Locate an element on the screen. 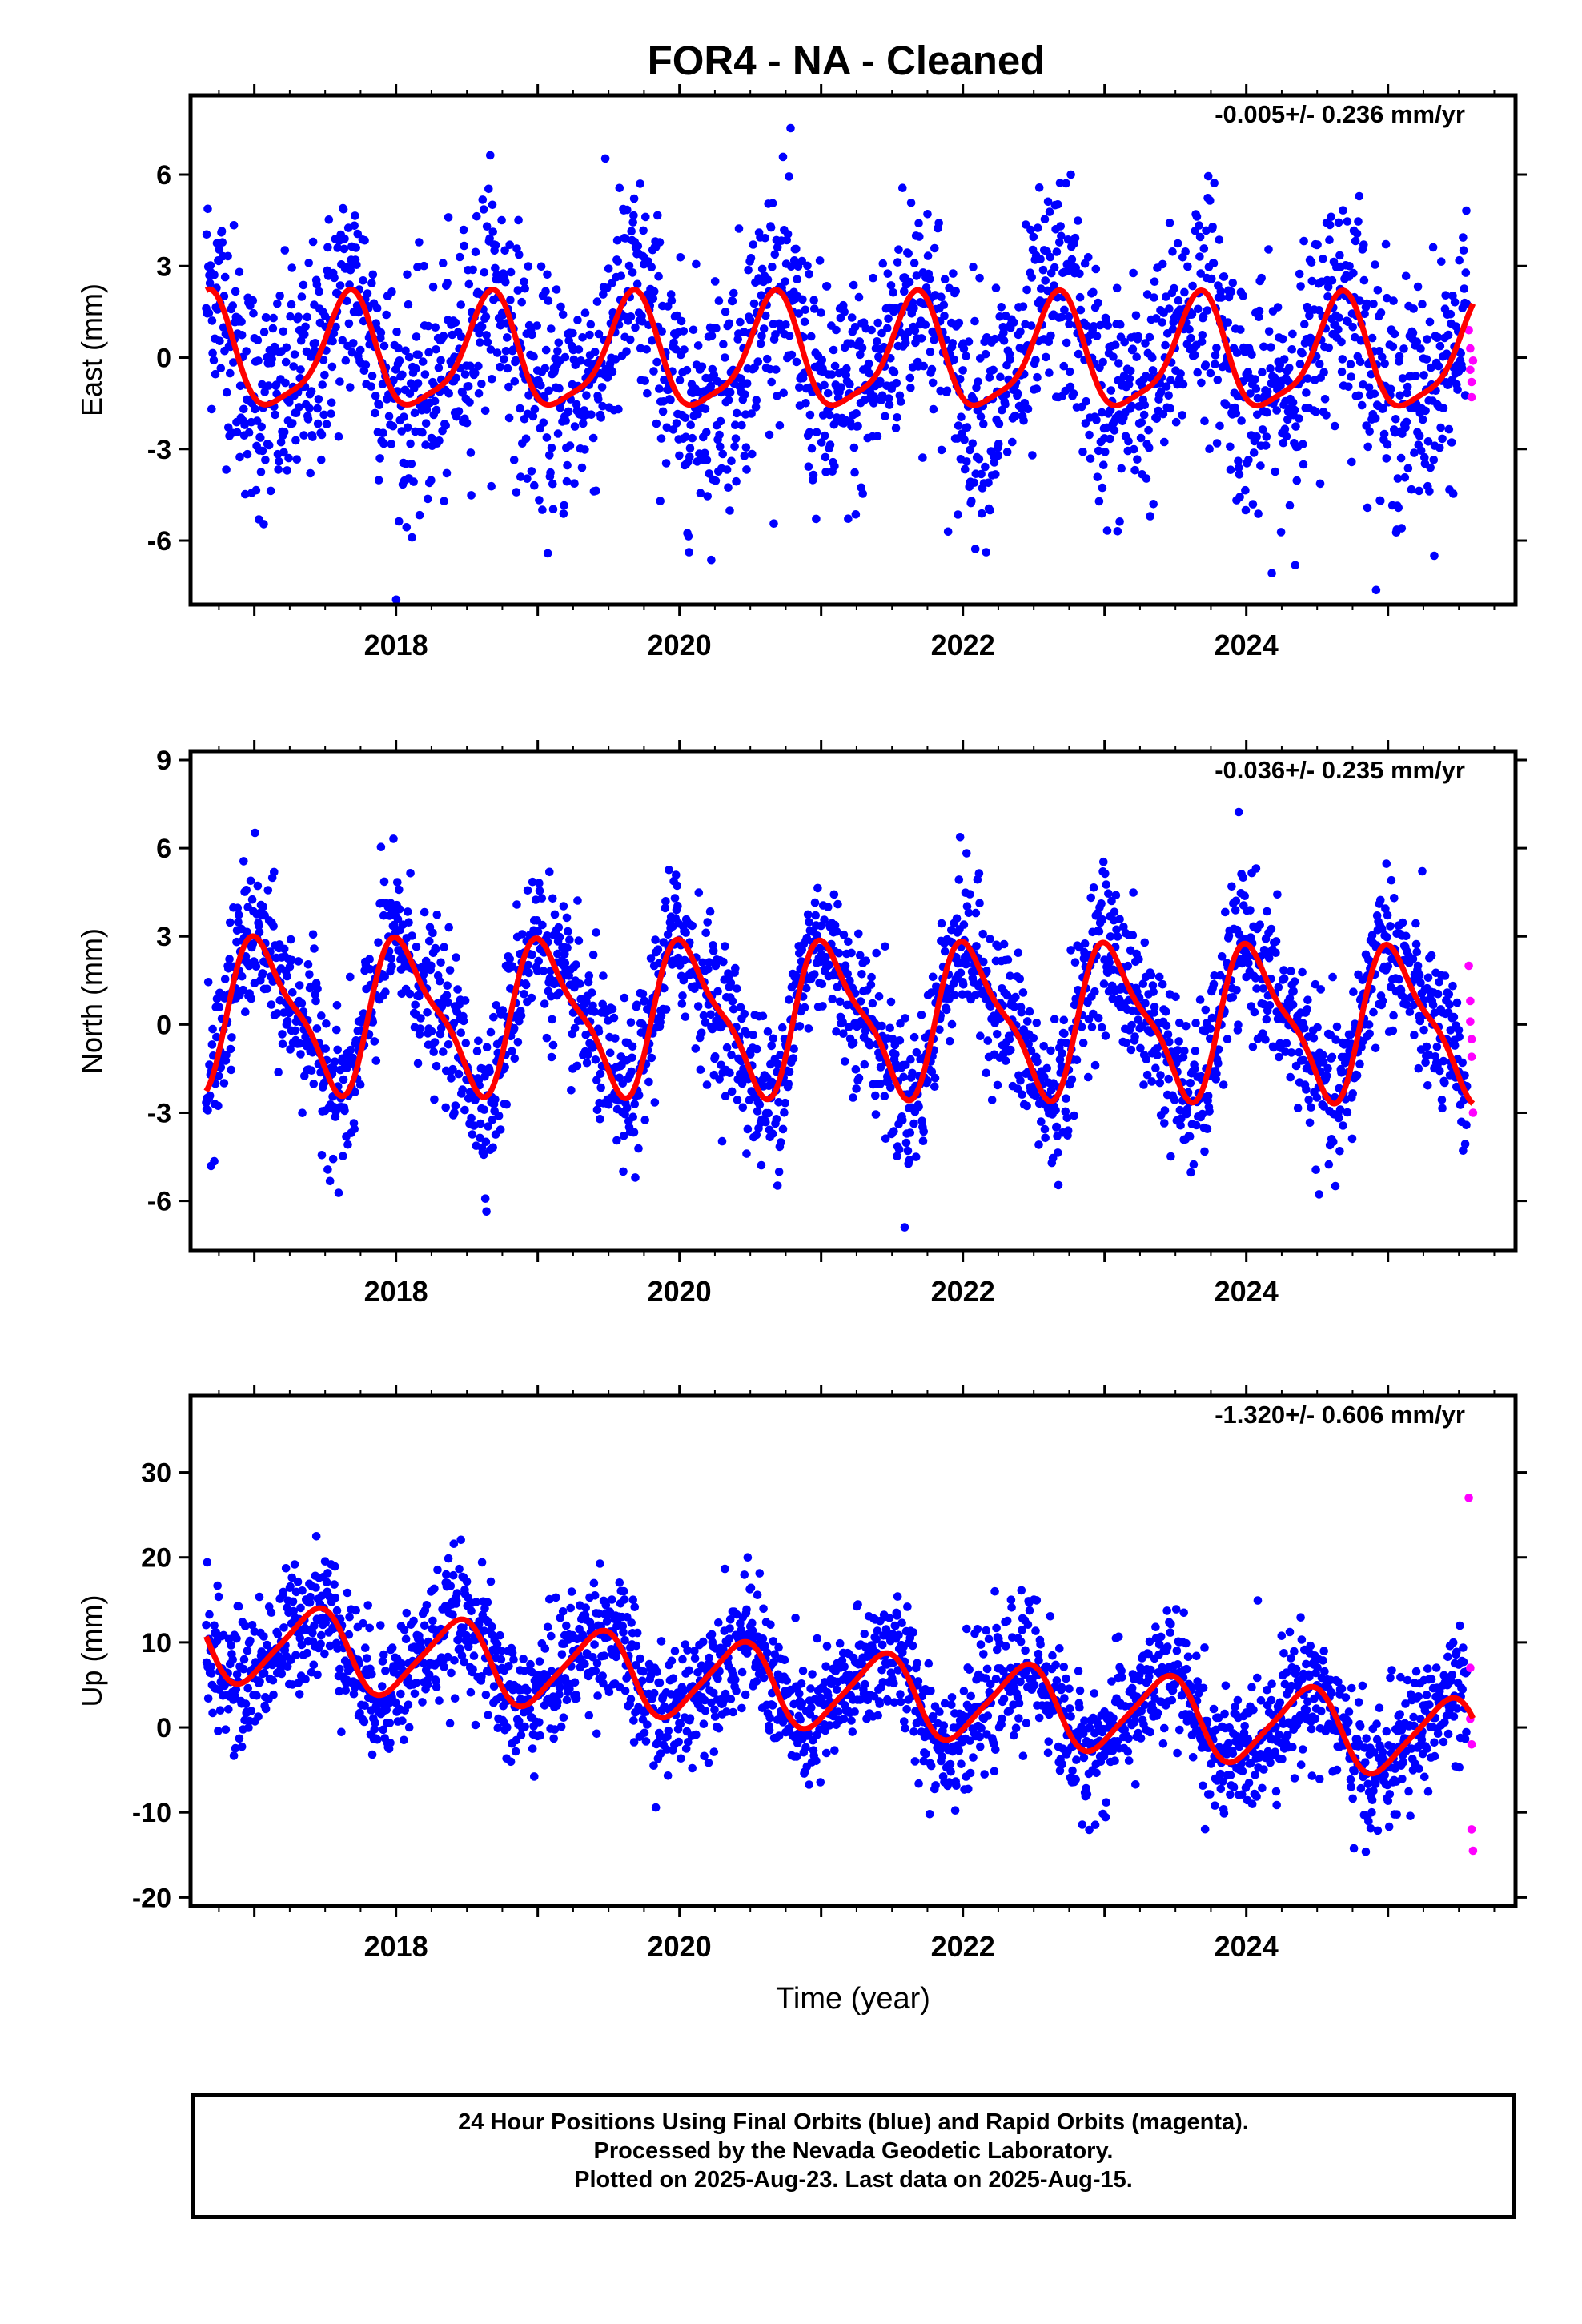  x-tick-label: 2020 is located at coordinates (680, 645).